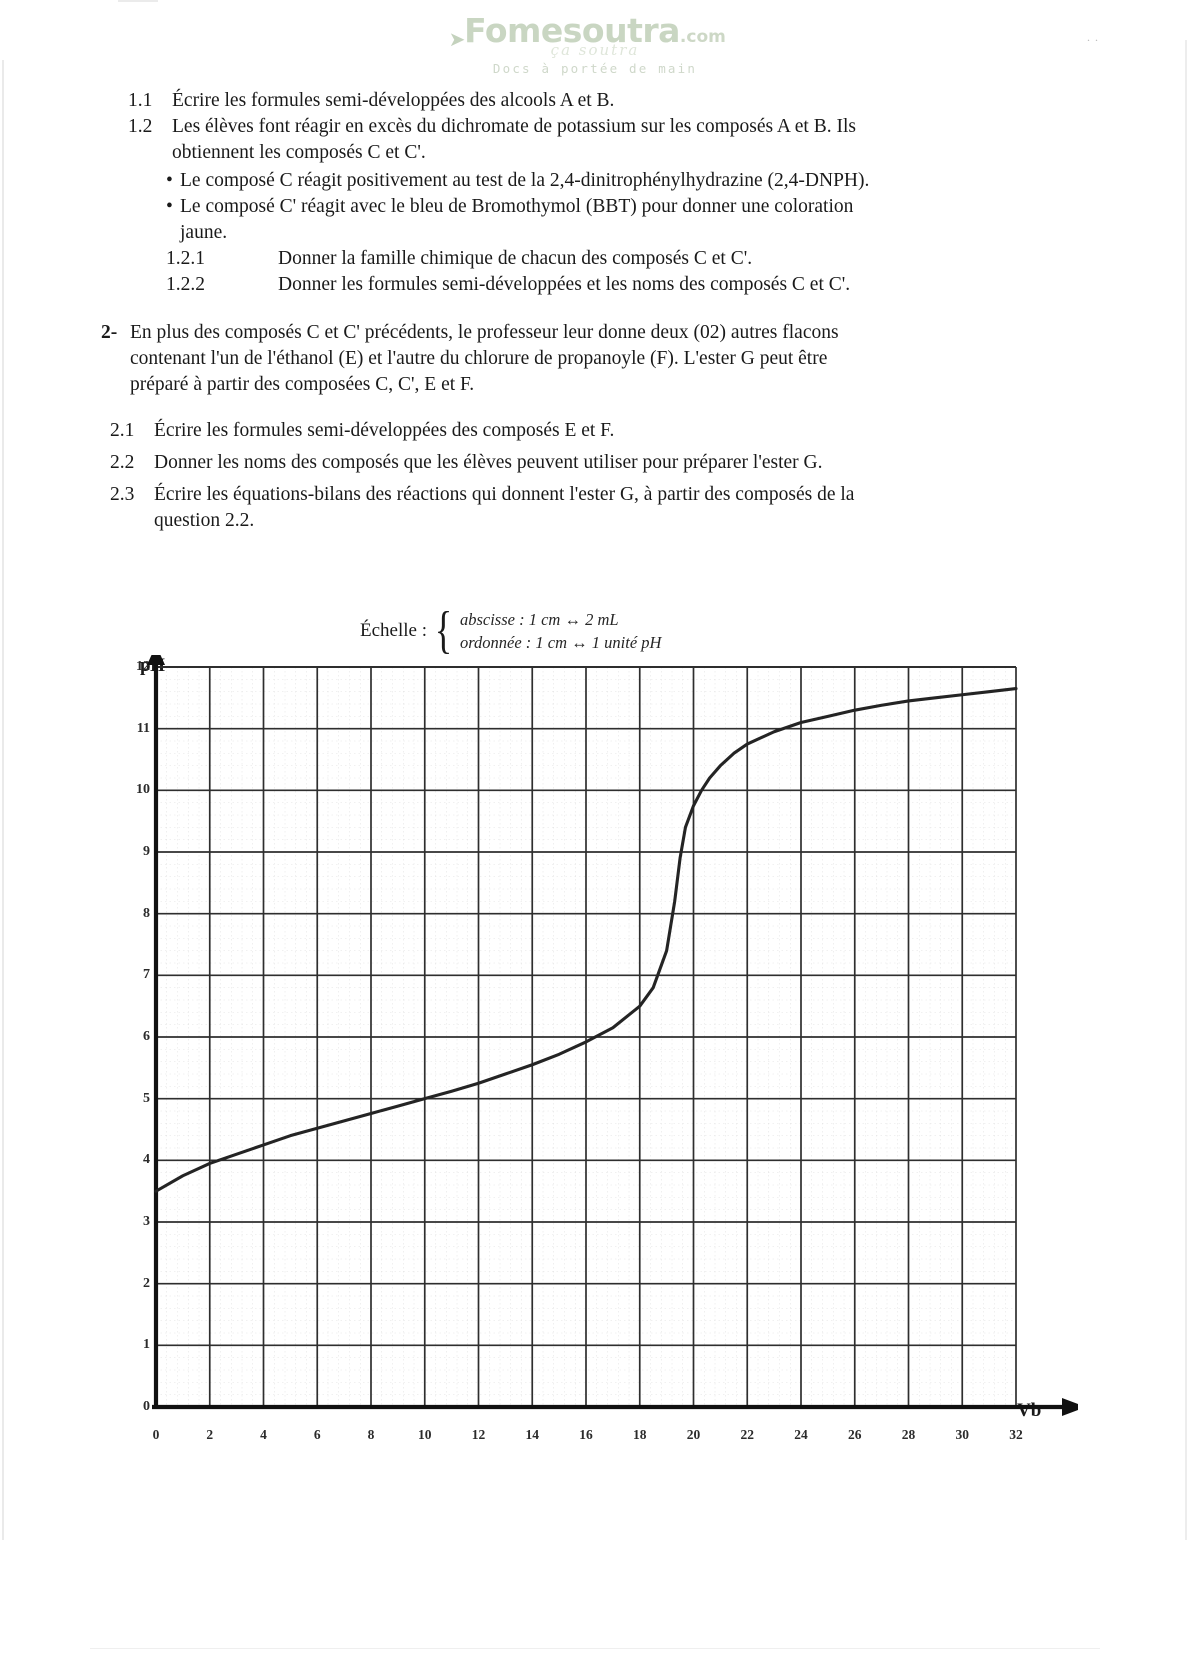 The image size is (1191, 1671). I want to click on x-tick-label: 14, so click(532, 1434).